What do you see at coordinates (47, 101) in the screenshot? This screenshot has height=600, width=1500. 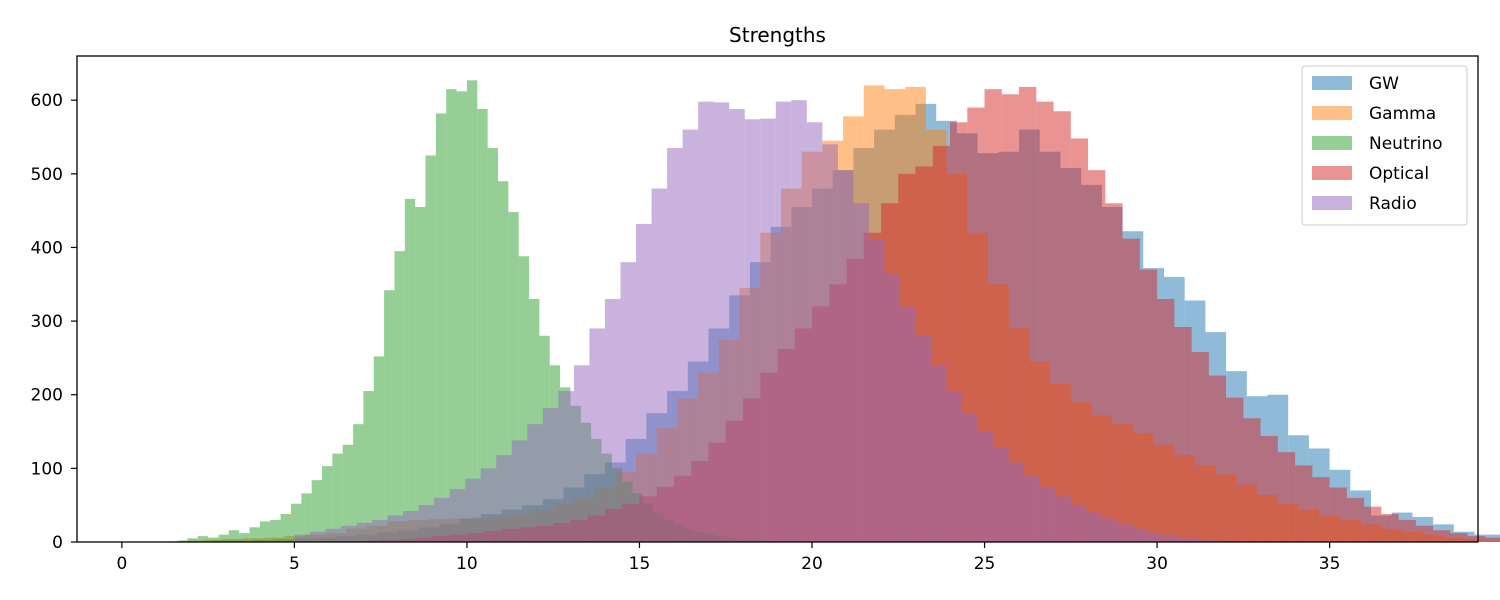 I see `y-tick-label: 600` at bounding box center [47, 101].